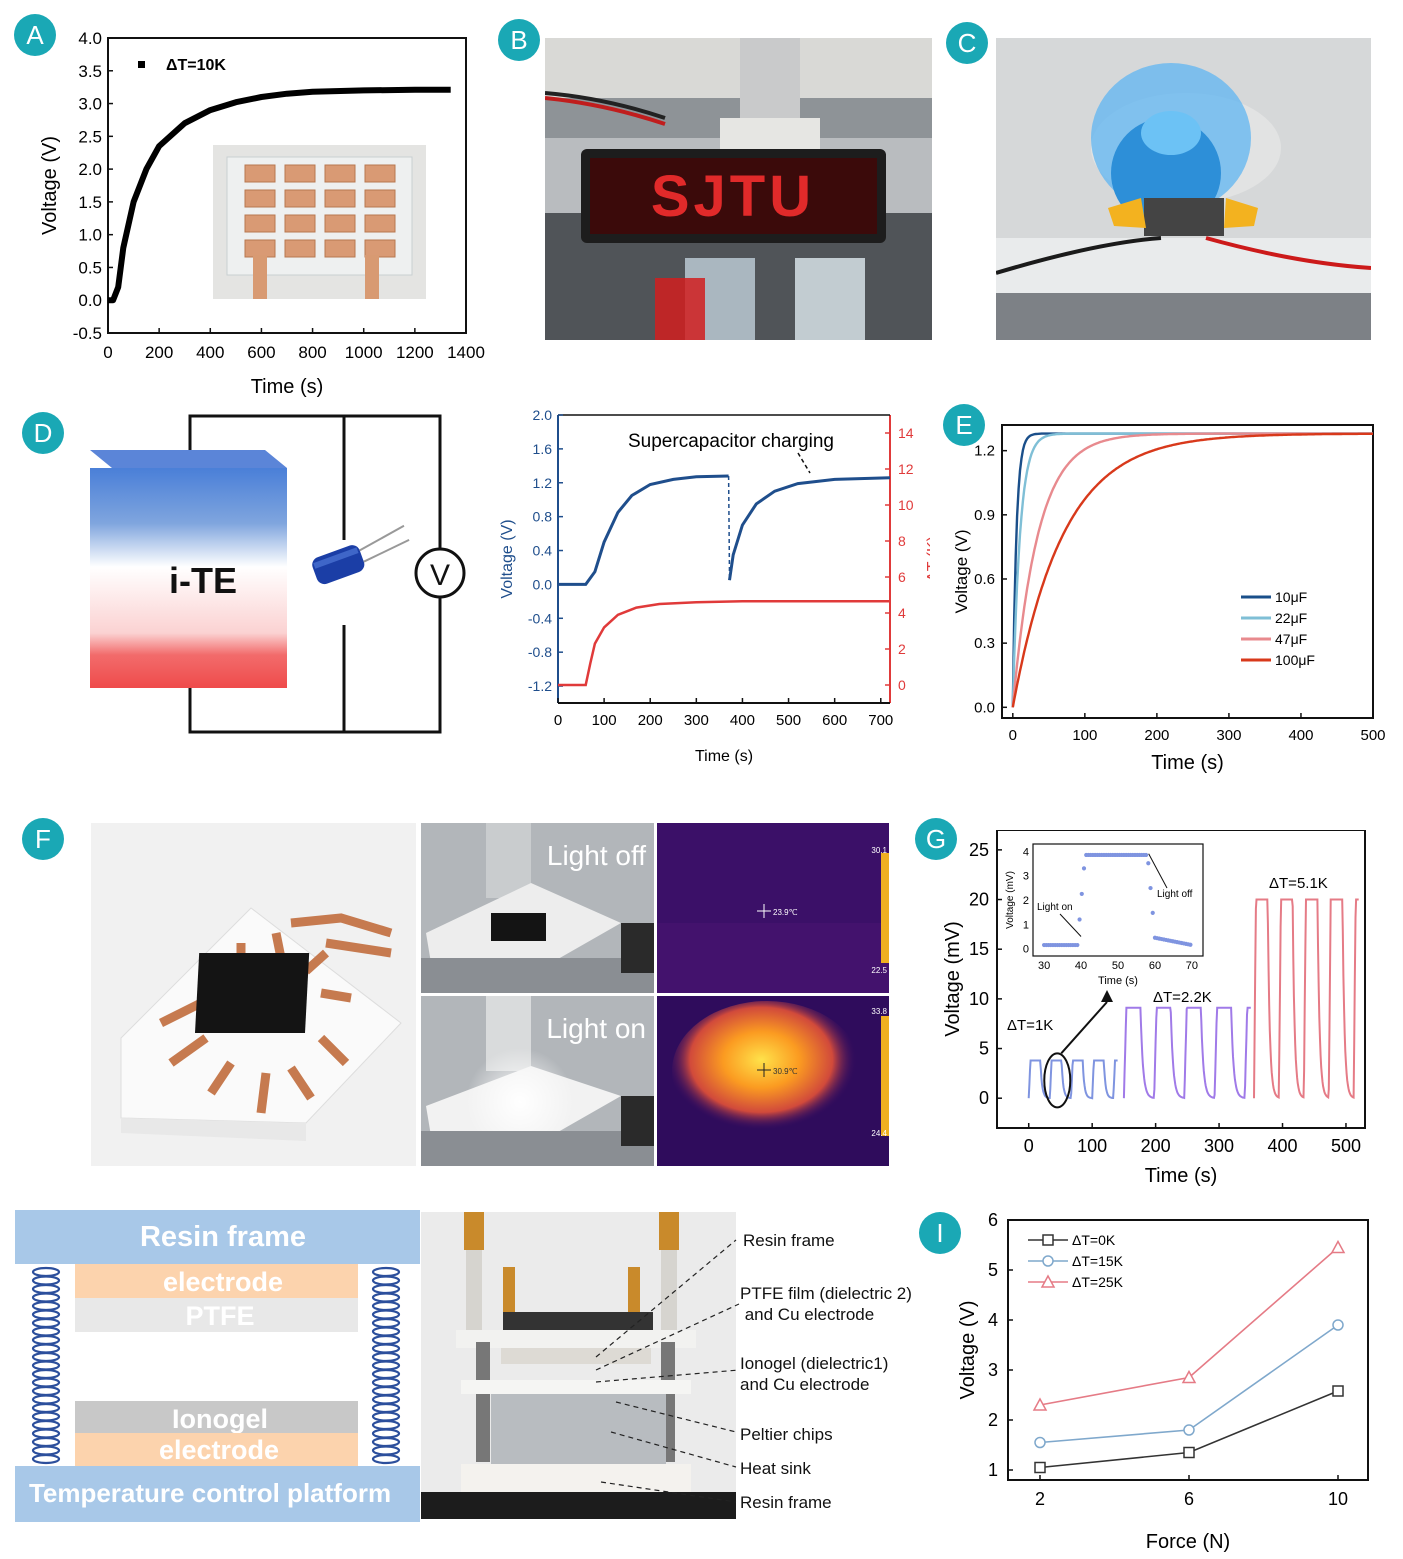  Describe the element at coordinates (364, 352) in the screenshot. I see `a-xtick-label: 1000` at that location.